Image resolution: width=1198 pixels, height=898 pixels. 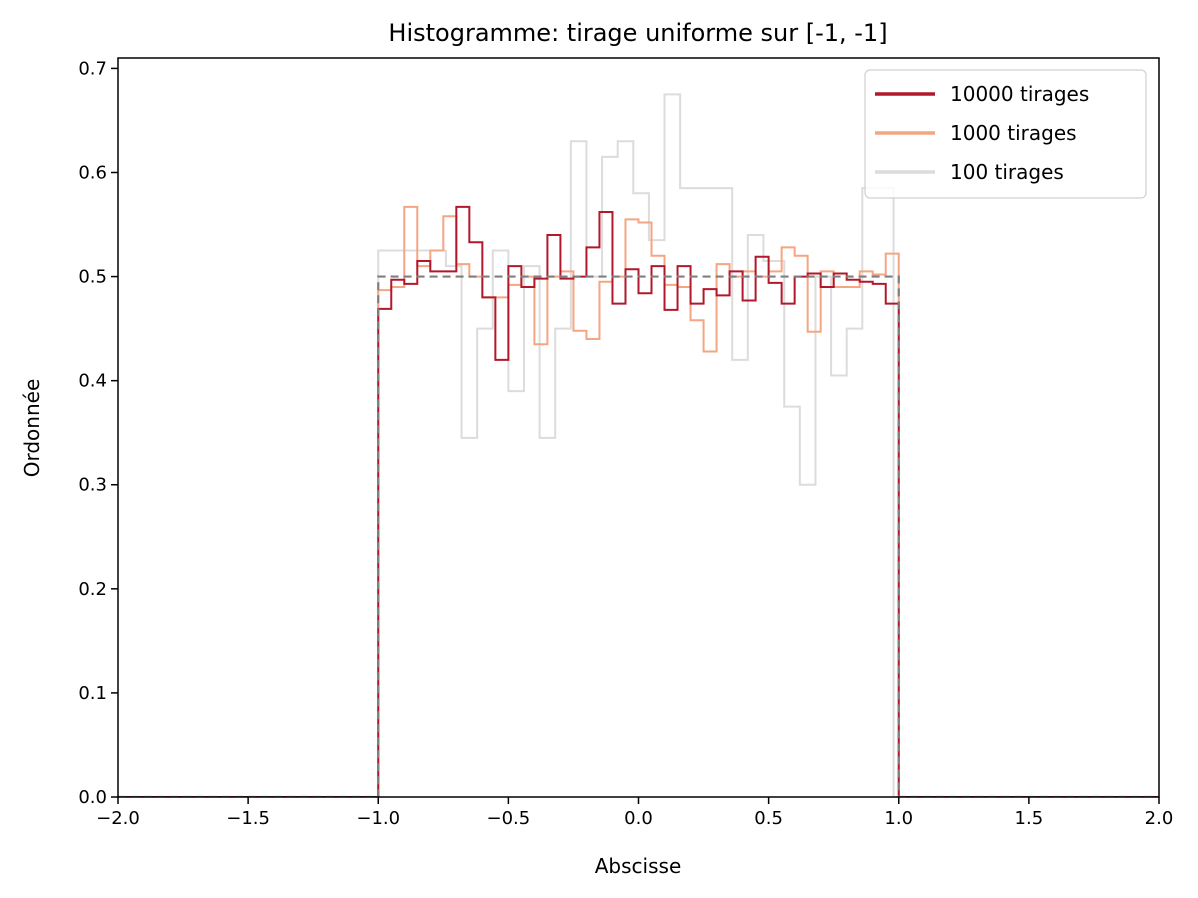 I want to click on y-tick-label: 0.4, so click(x=92, y=381).